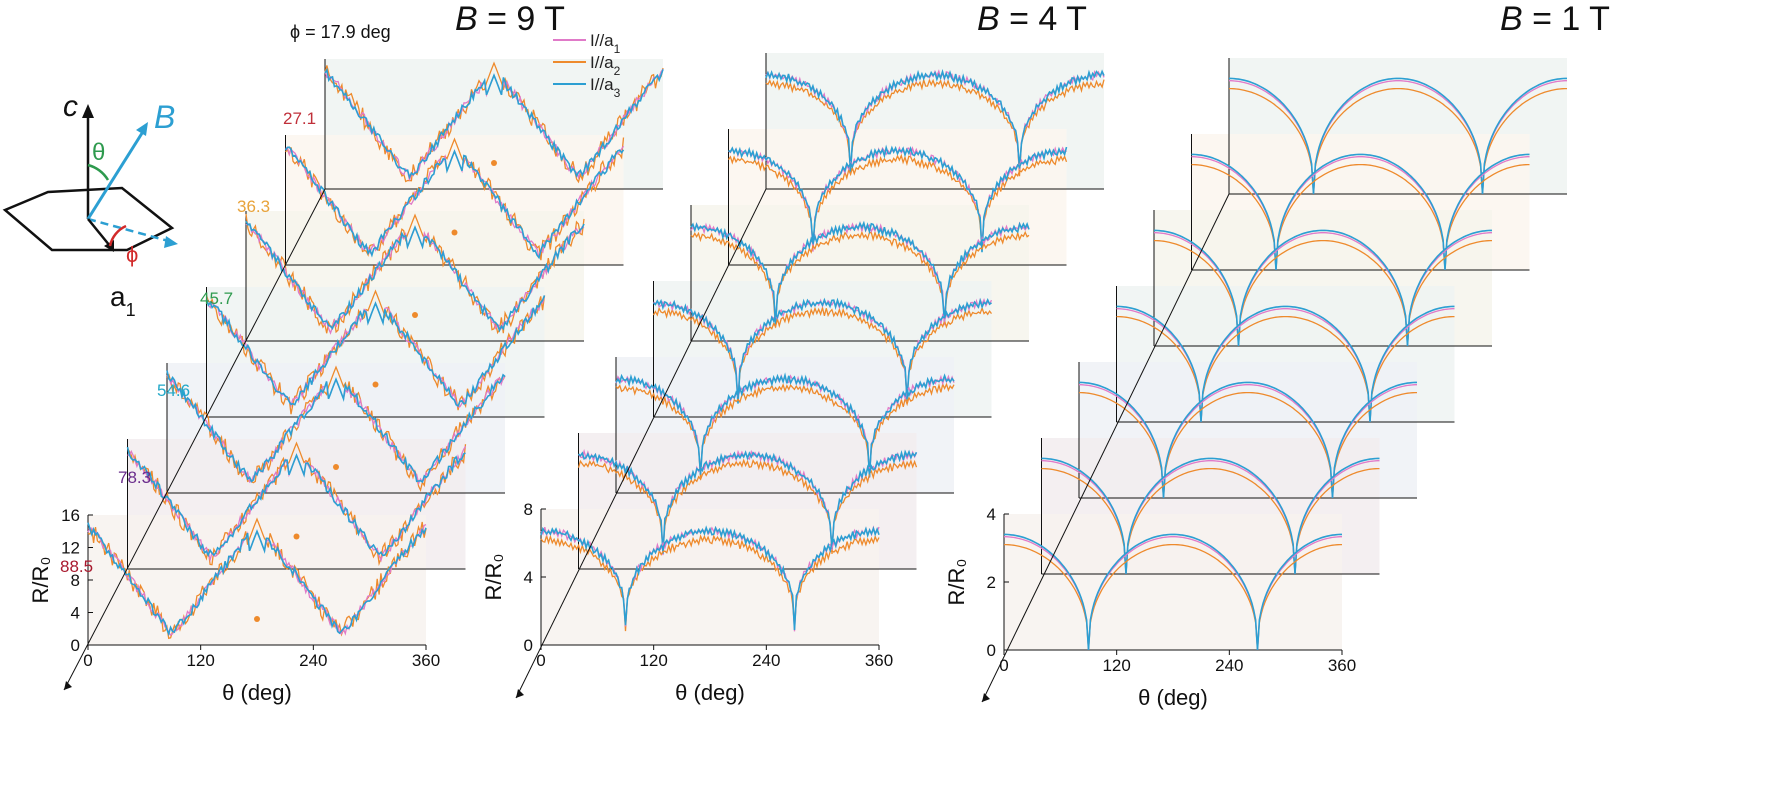 This screenshot has width=1772, height=794. I want to click on phi-value-label: ϕ = 17.9 deg, so click(340, 32).